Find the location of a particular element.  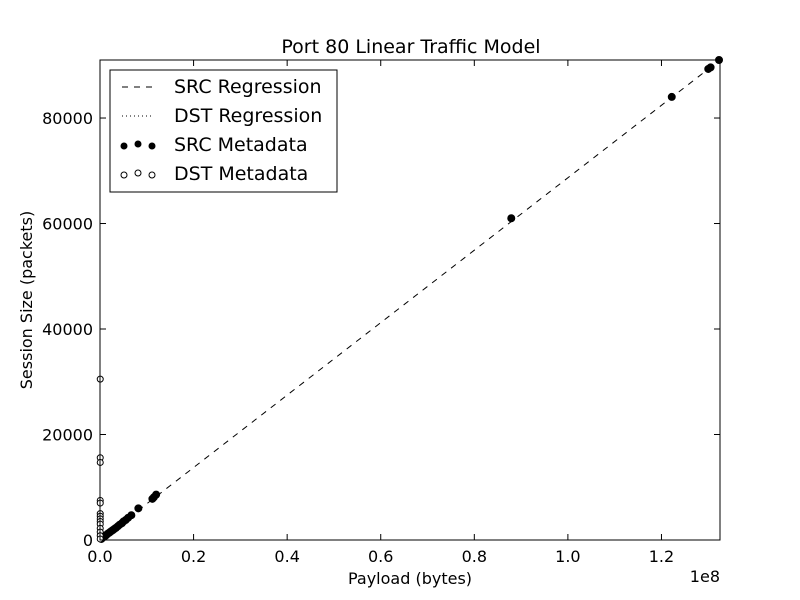

x-tick-label: 1.0 is located at coordinates (567, 556).